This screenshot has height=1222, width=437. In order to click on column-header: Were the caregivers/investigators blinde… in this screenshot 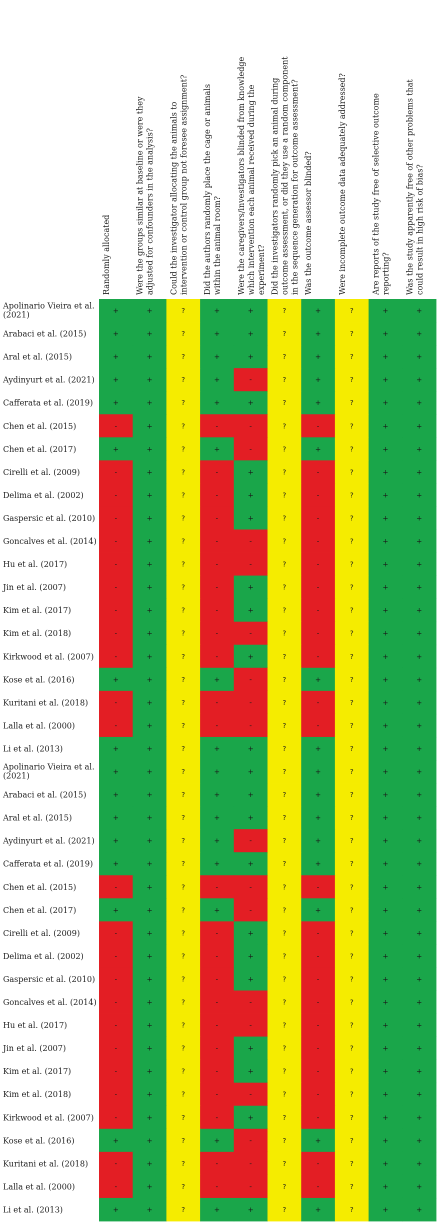, I will do `click(251, 176)`.